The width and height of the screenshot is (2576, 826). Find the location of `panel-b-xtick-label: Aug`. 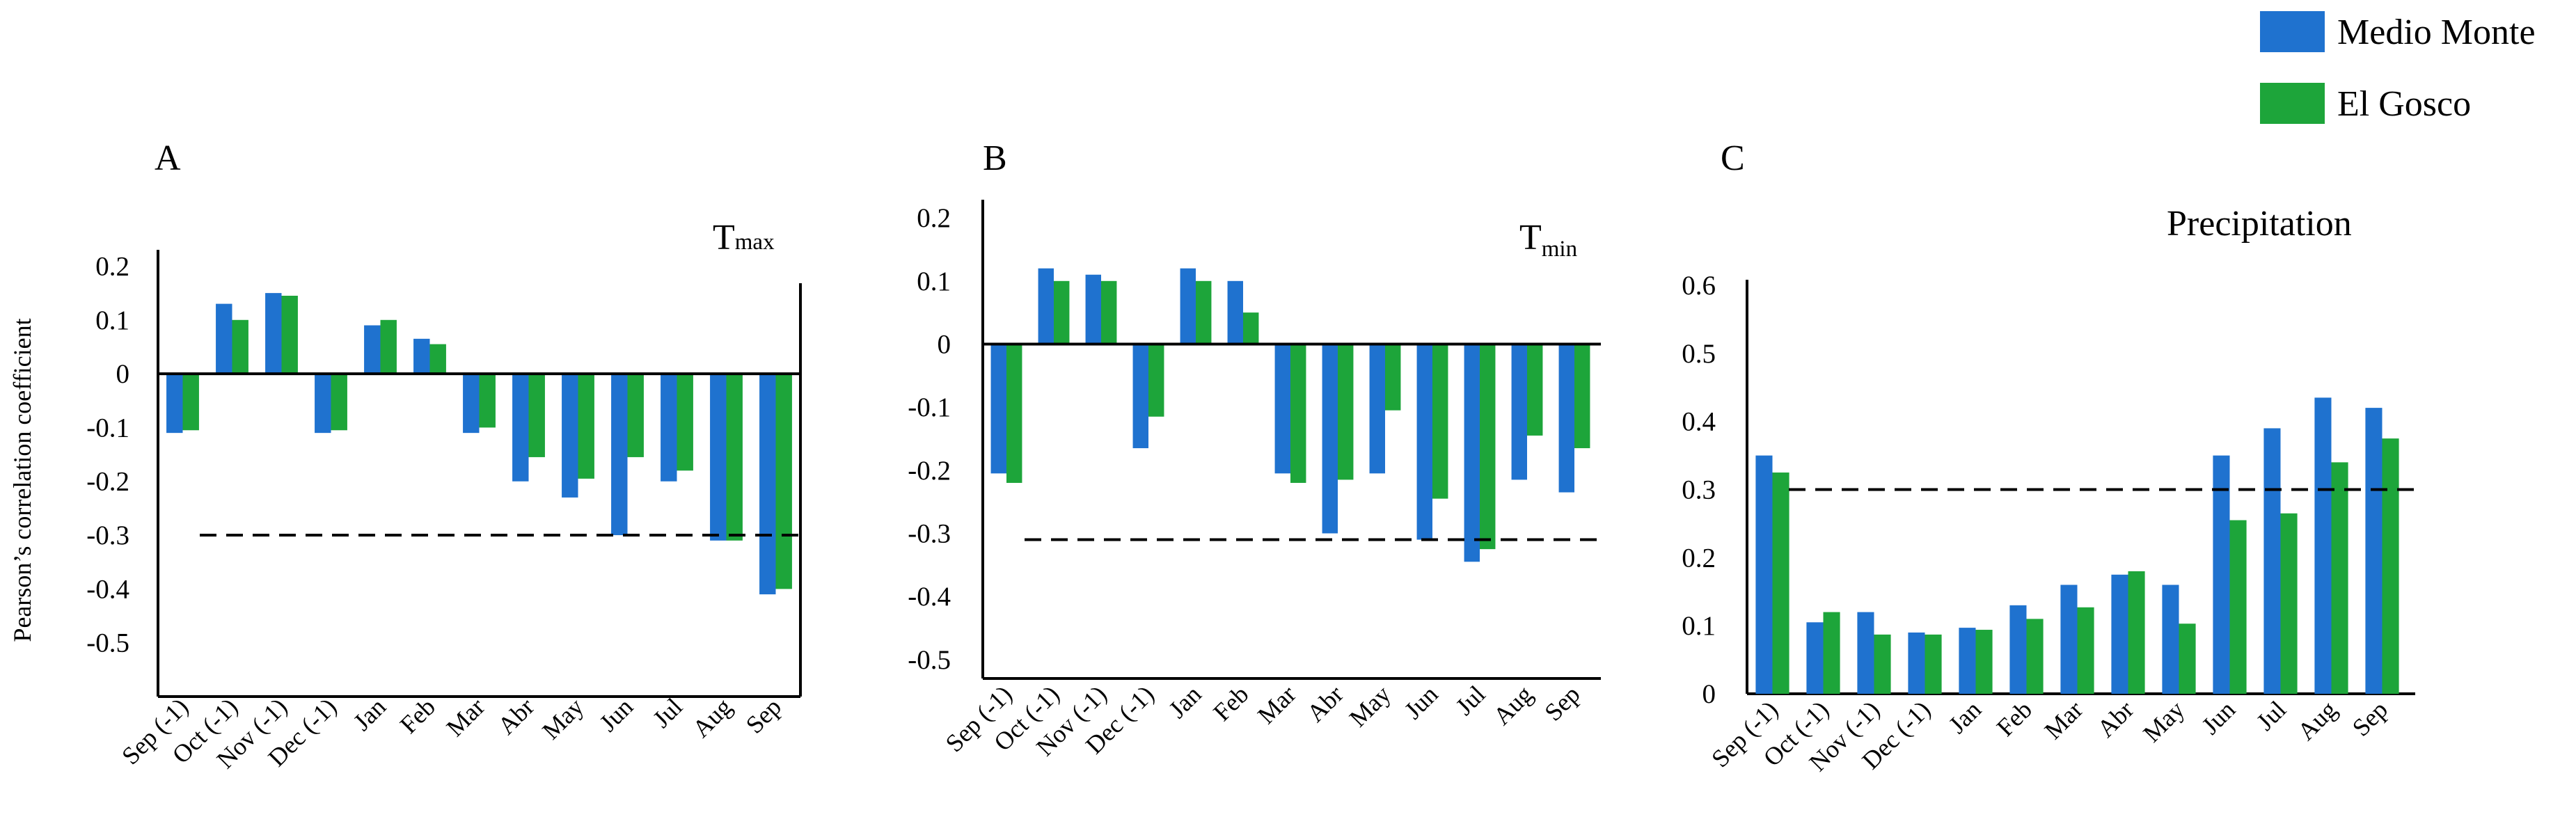

panel-b-xtick-label: Aug is located at coordinates (1513, 705).